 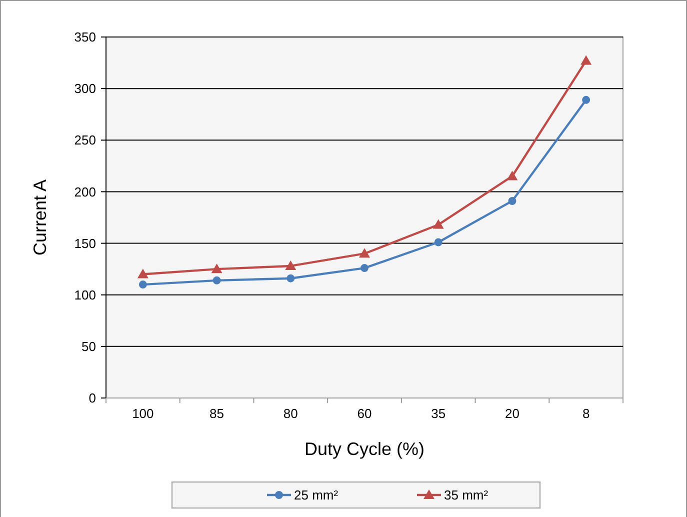 I want to click on y-tick-label: 150, so click(x=85, y=243).